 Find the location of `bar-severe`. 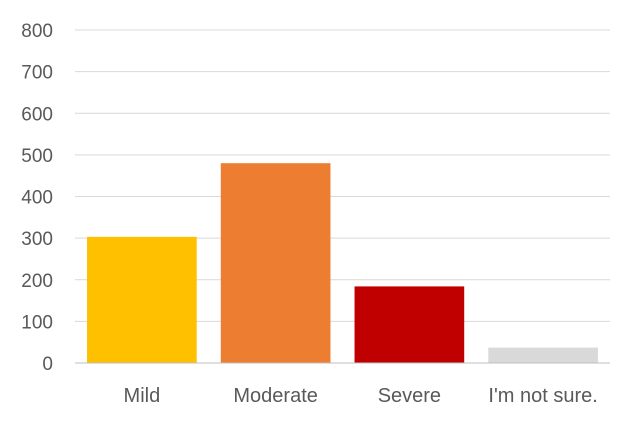

bar-severe is located at coordinates (409, 324).